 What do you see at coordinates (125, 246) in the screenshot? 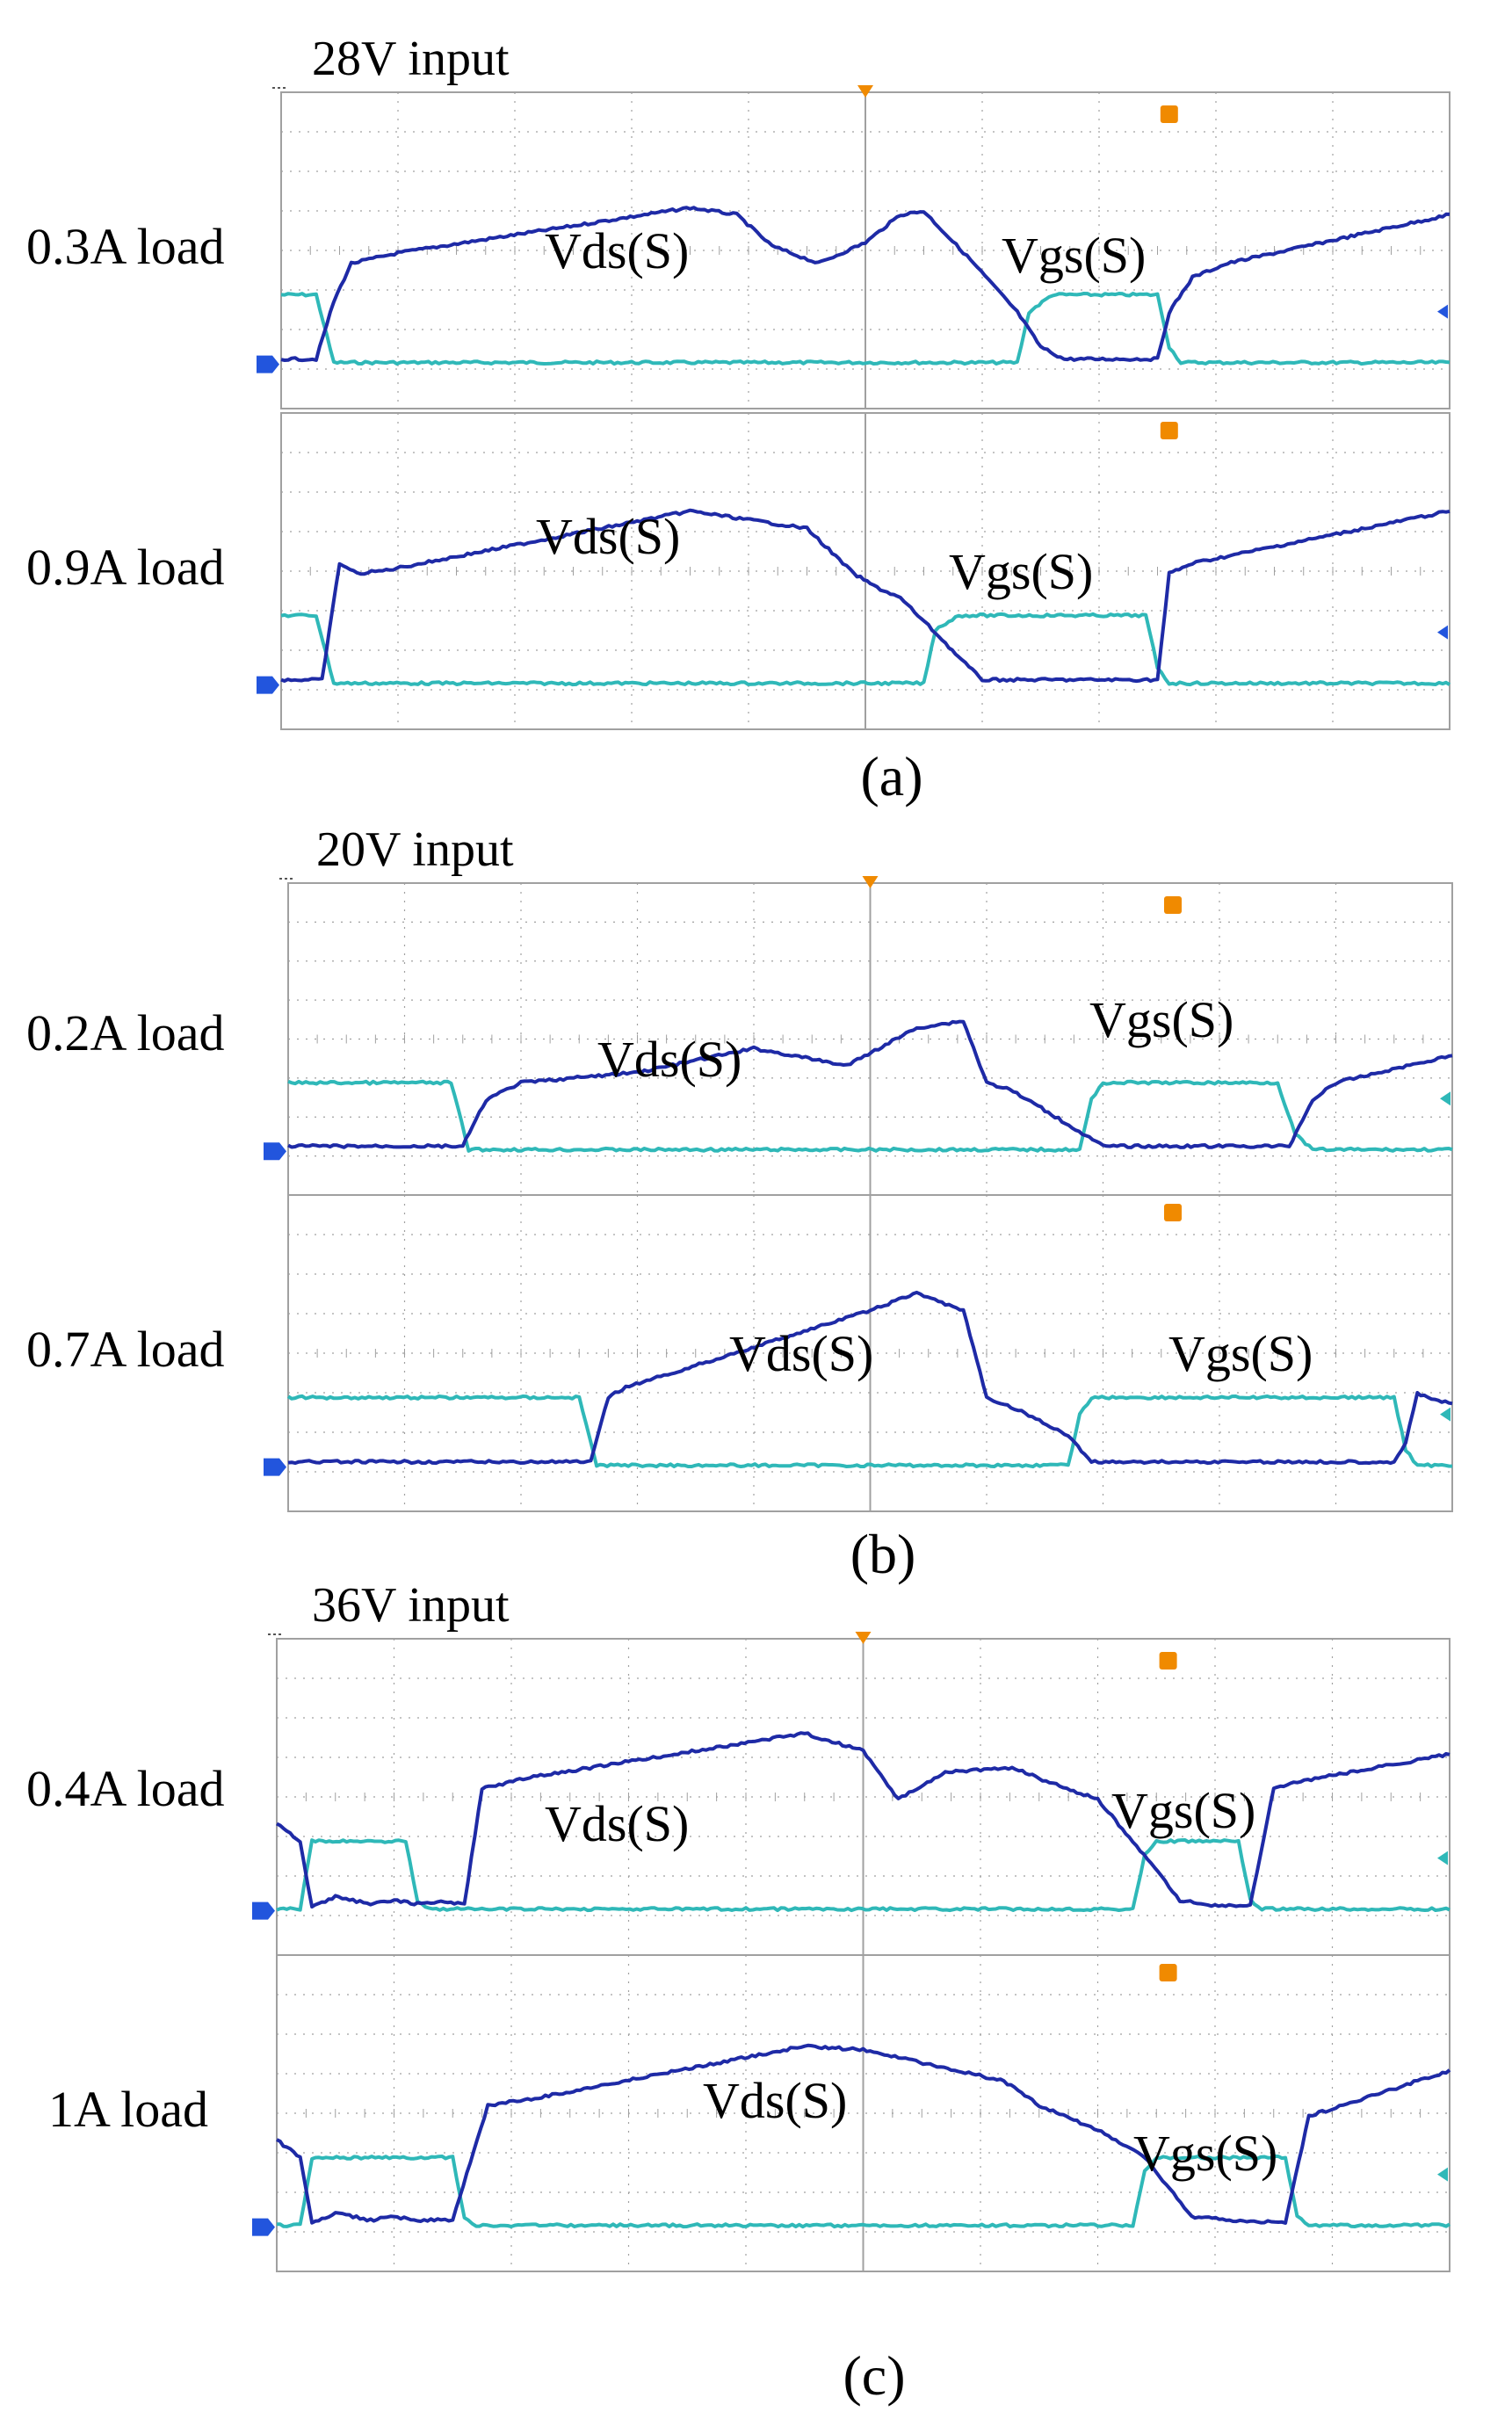
I see `load-label: 0.3A load` at bounding box center [125, 246].